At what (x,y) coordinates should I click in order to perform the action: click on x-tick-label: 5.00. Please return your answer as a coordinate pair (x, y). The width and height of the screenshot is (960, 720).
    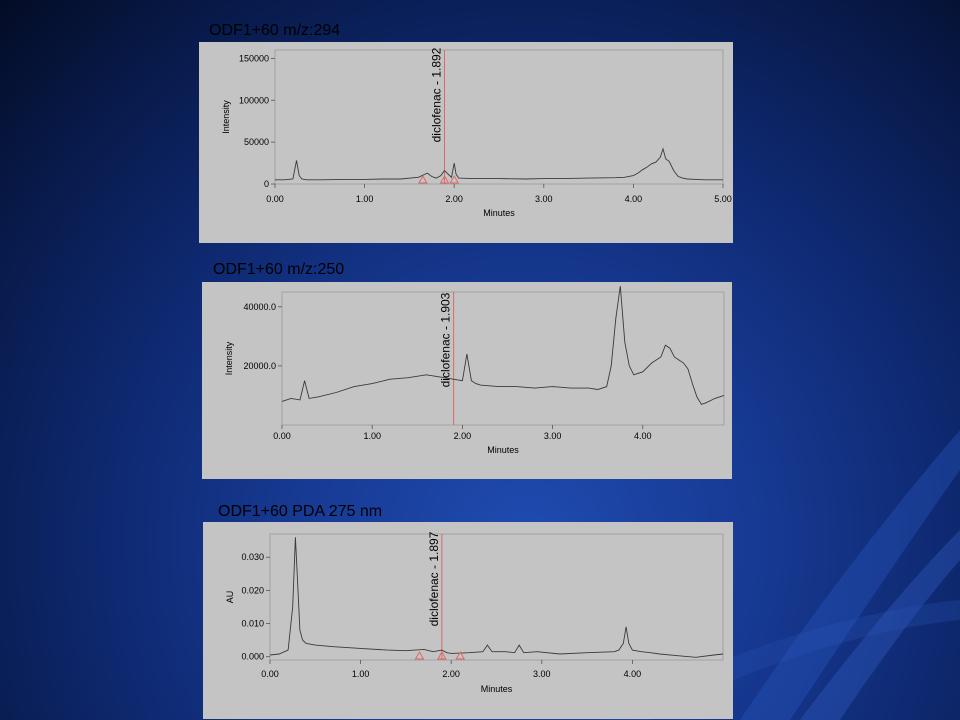
    Looking at the image, I should click on (723, 199).